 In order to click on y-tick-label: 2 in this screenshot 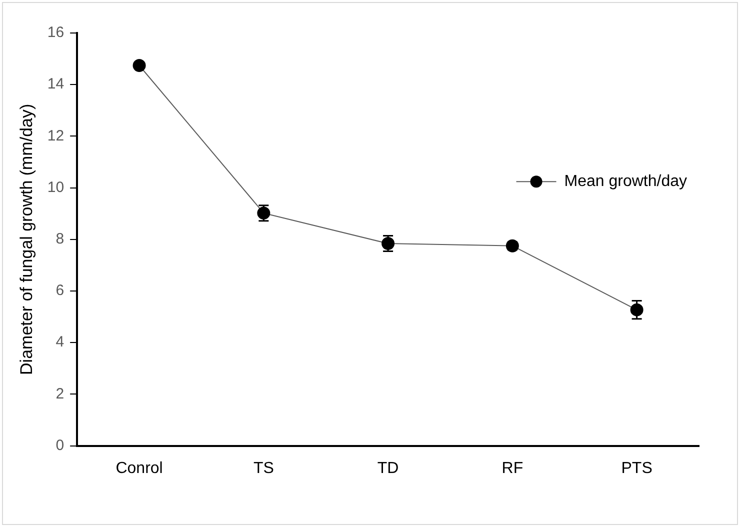, I will do `click(60, 393)`.